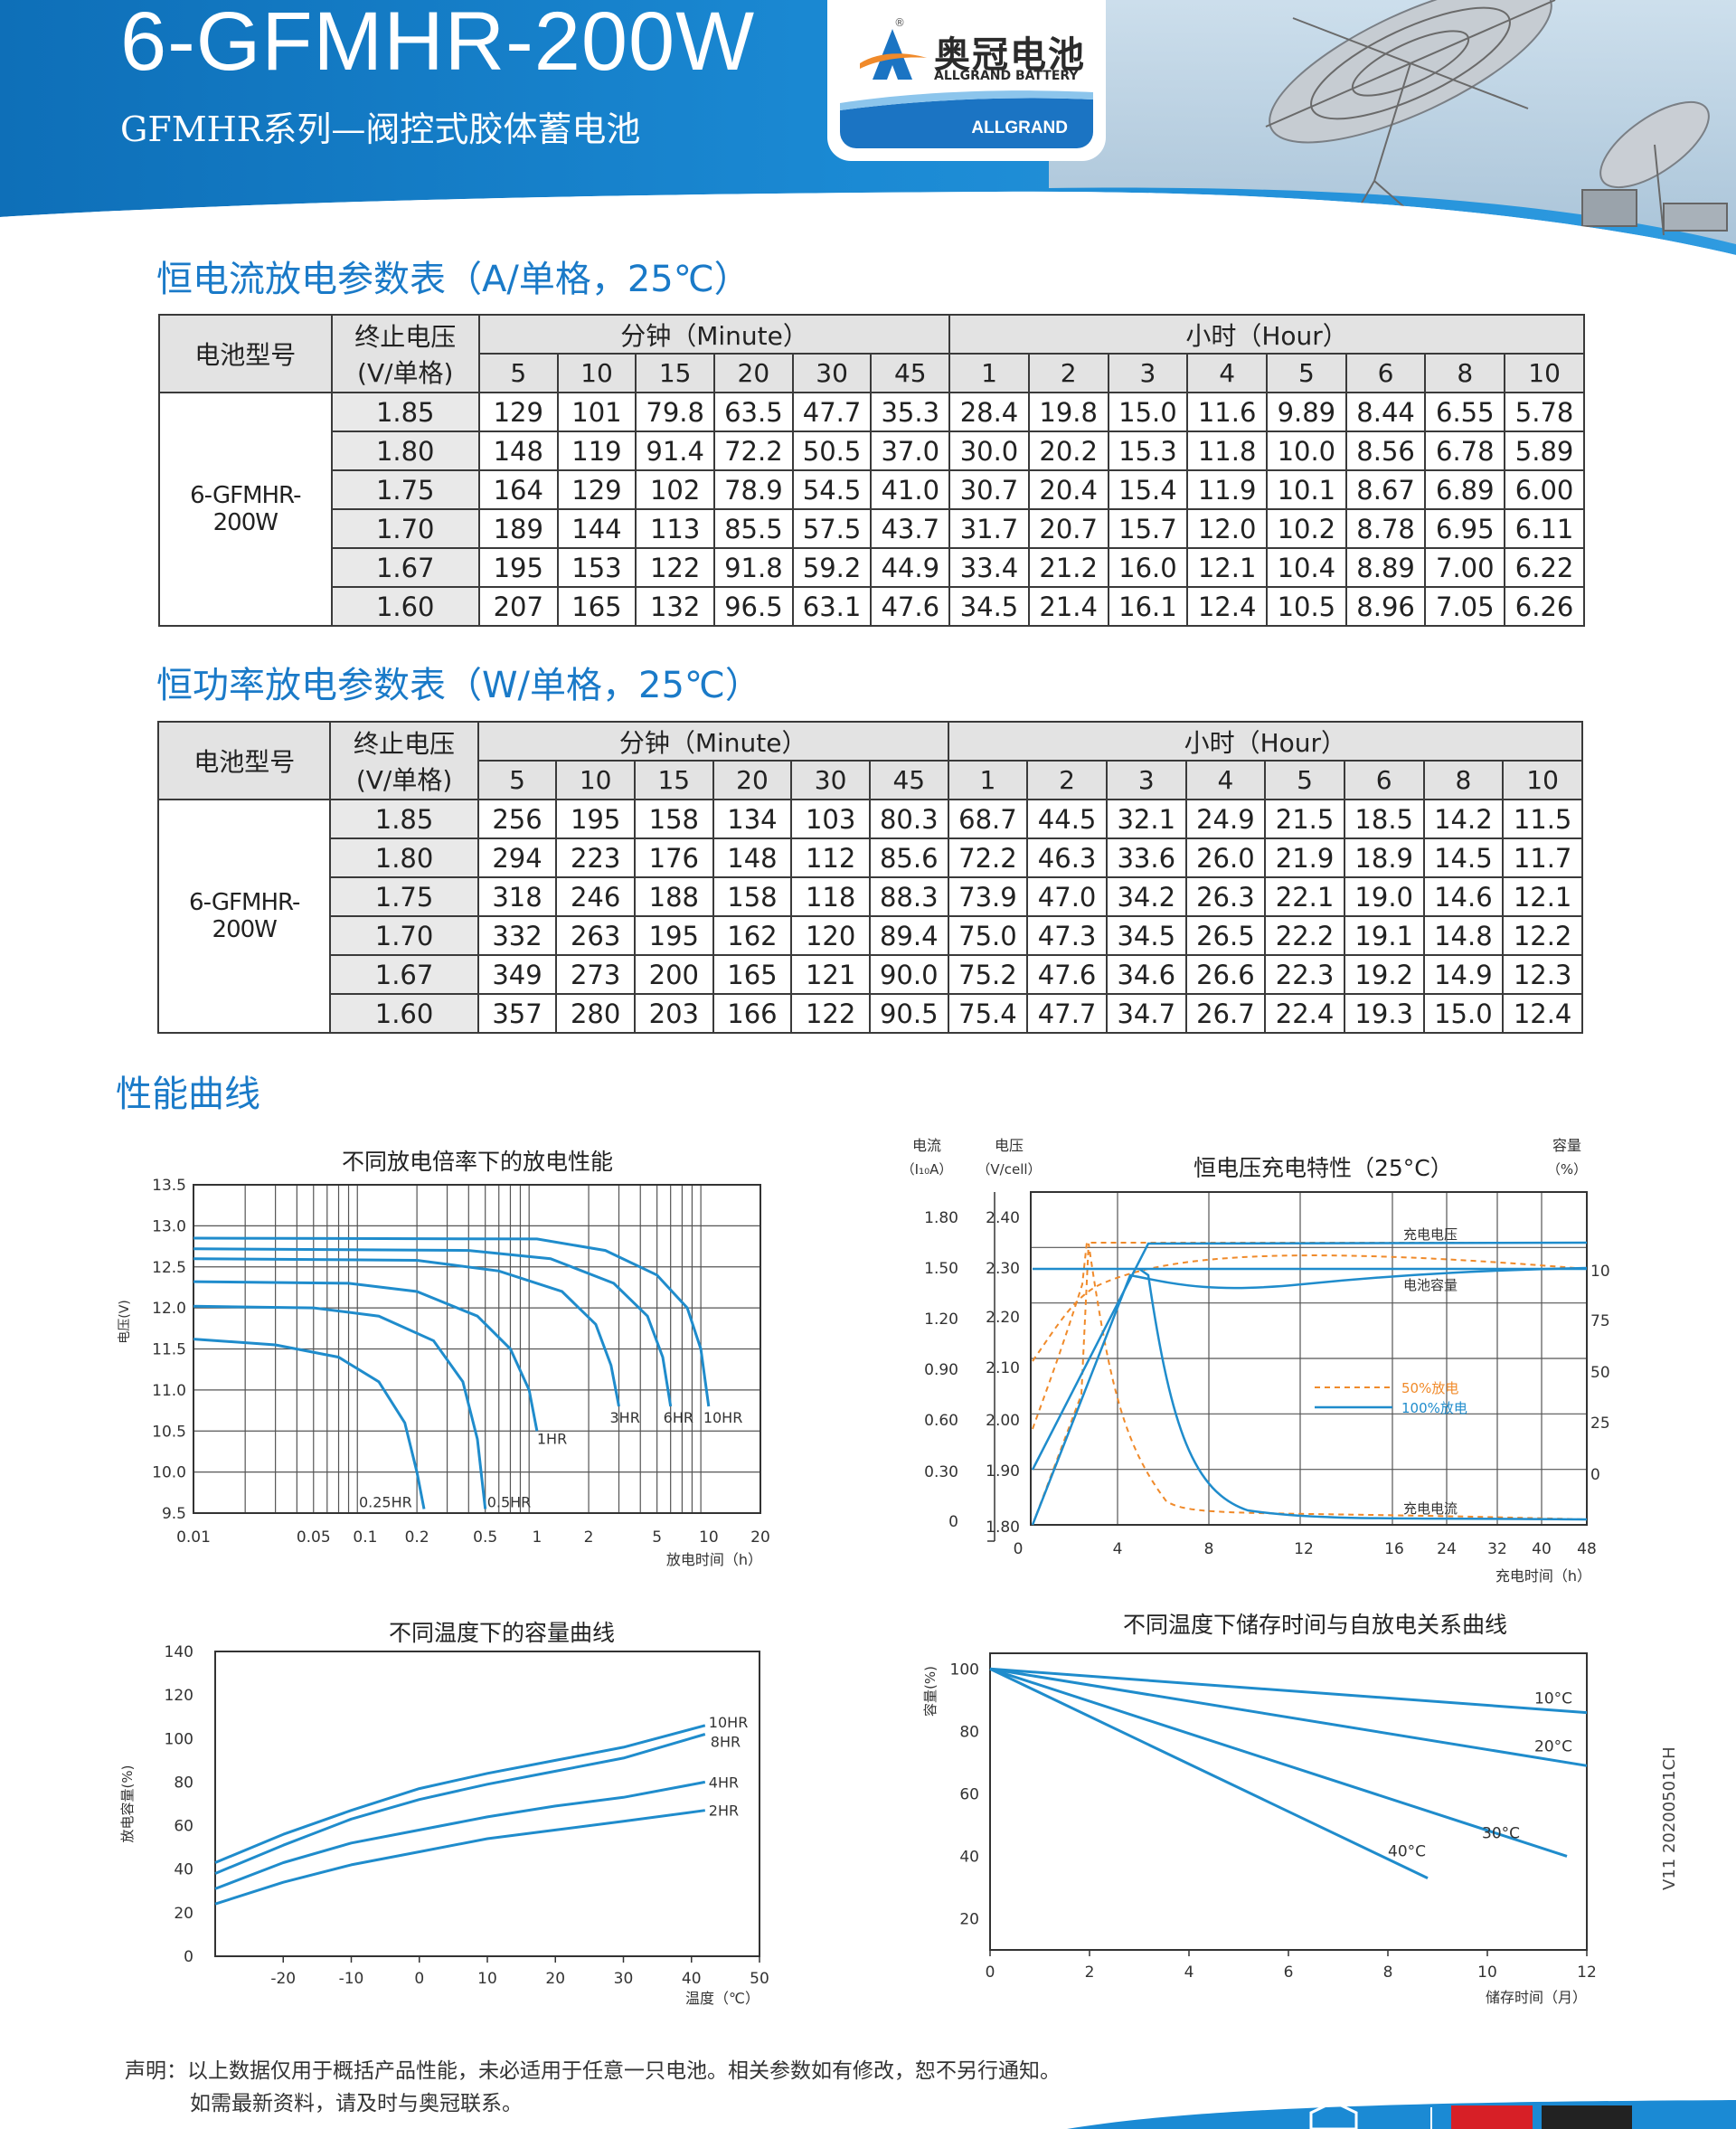 This screenshot has height=2129, width=1736. What do you see at coordinates (1595, 1475) in the screenshot?
I see `capacity-tick-label: 0` at bounding box center [1595, 1475].